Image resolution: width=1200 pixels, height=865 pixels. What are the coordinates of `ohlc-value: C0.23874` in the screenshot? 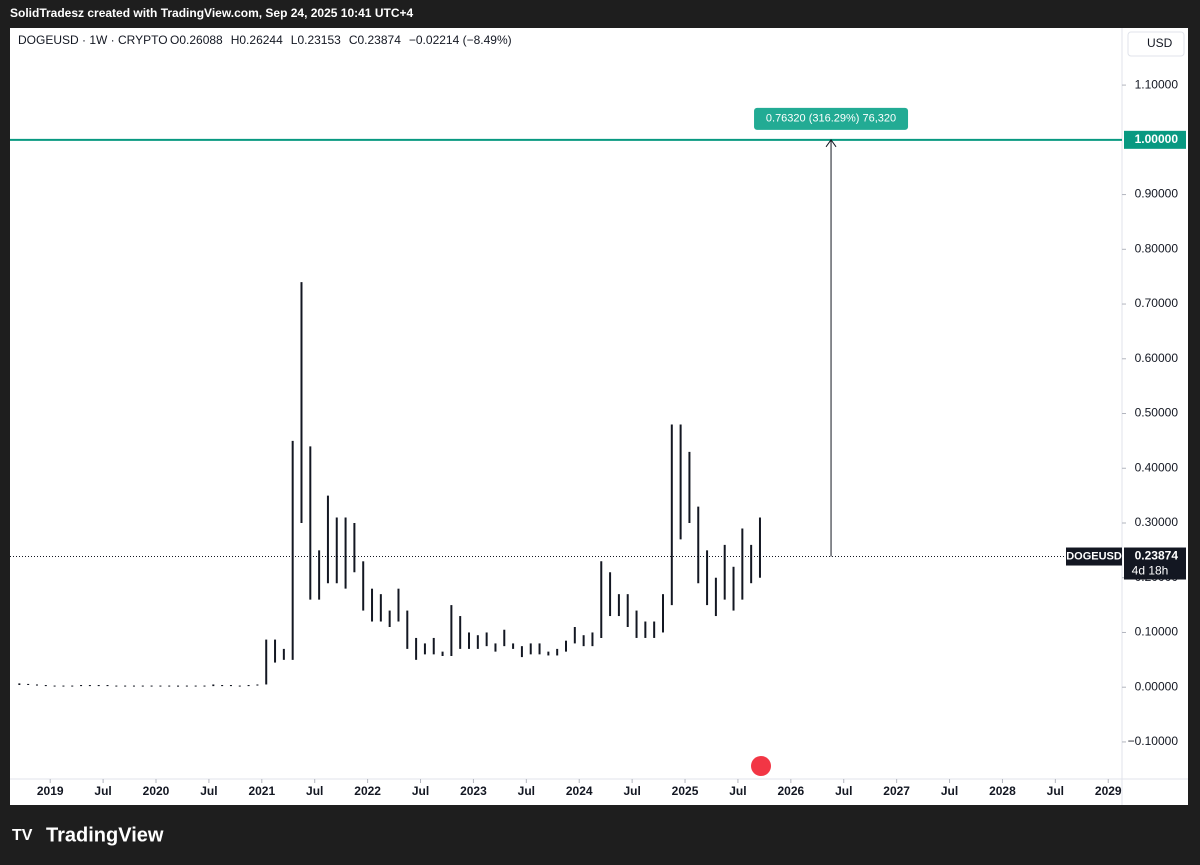 It's located at (375, 40).